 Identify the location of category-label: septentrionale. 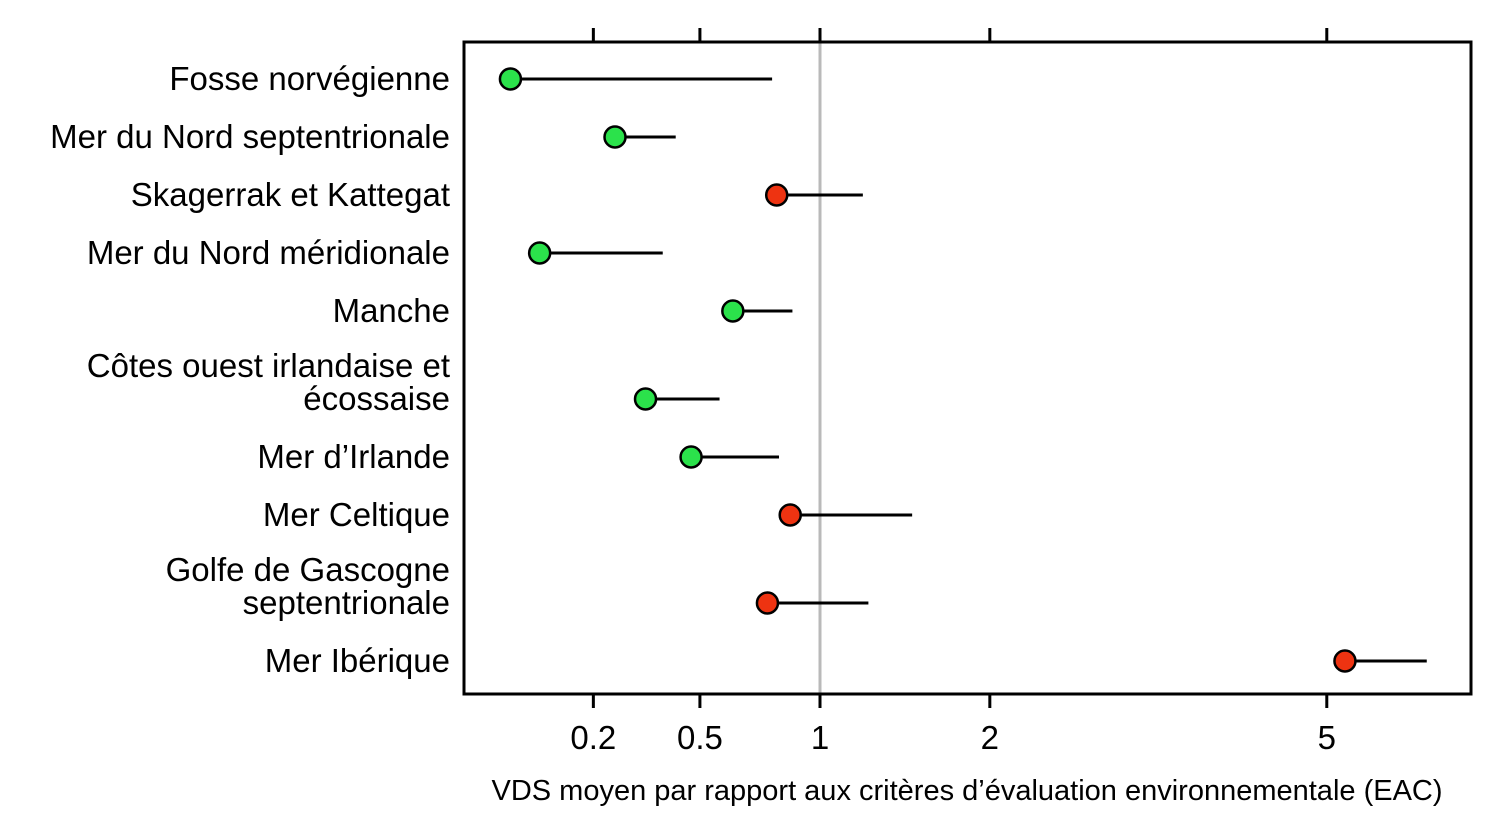
(346, 602).